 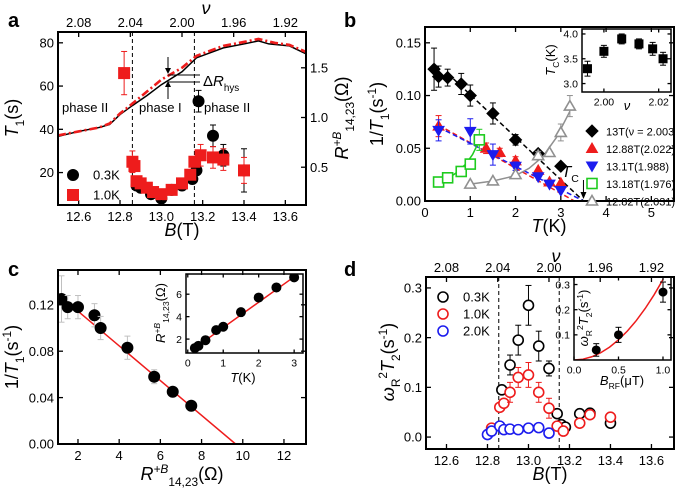 What do you see at coordinates (206, 9) in the screenshot?
I see `top-axis-label-part: ν` at bounding box center [206, 9].